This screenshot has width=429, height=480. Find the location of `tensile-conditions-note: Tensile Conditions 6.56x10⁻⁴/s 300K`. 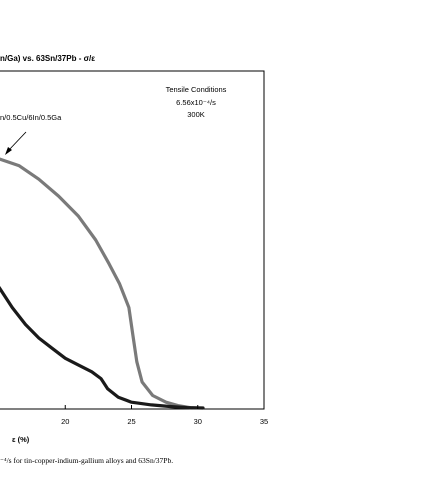

tensile-conditions-note: Tensile Conditions 6.56x10⁻⁴/s 300K is located at coordinates (196, 102).